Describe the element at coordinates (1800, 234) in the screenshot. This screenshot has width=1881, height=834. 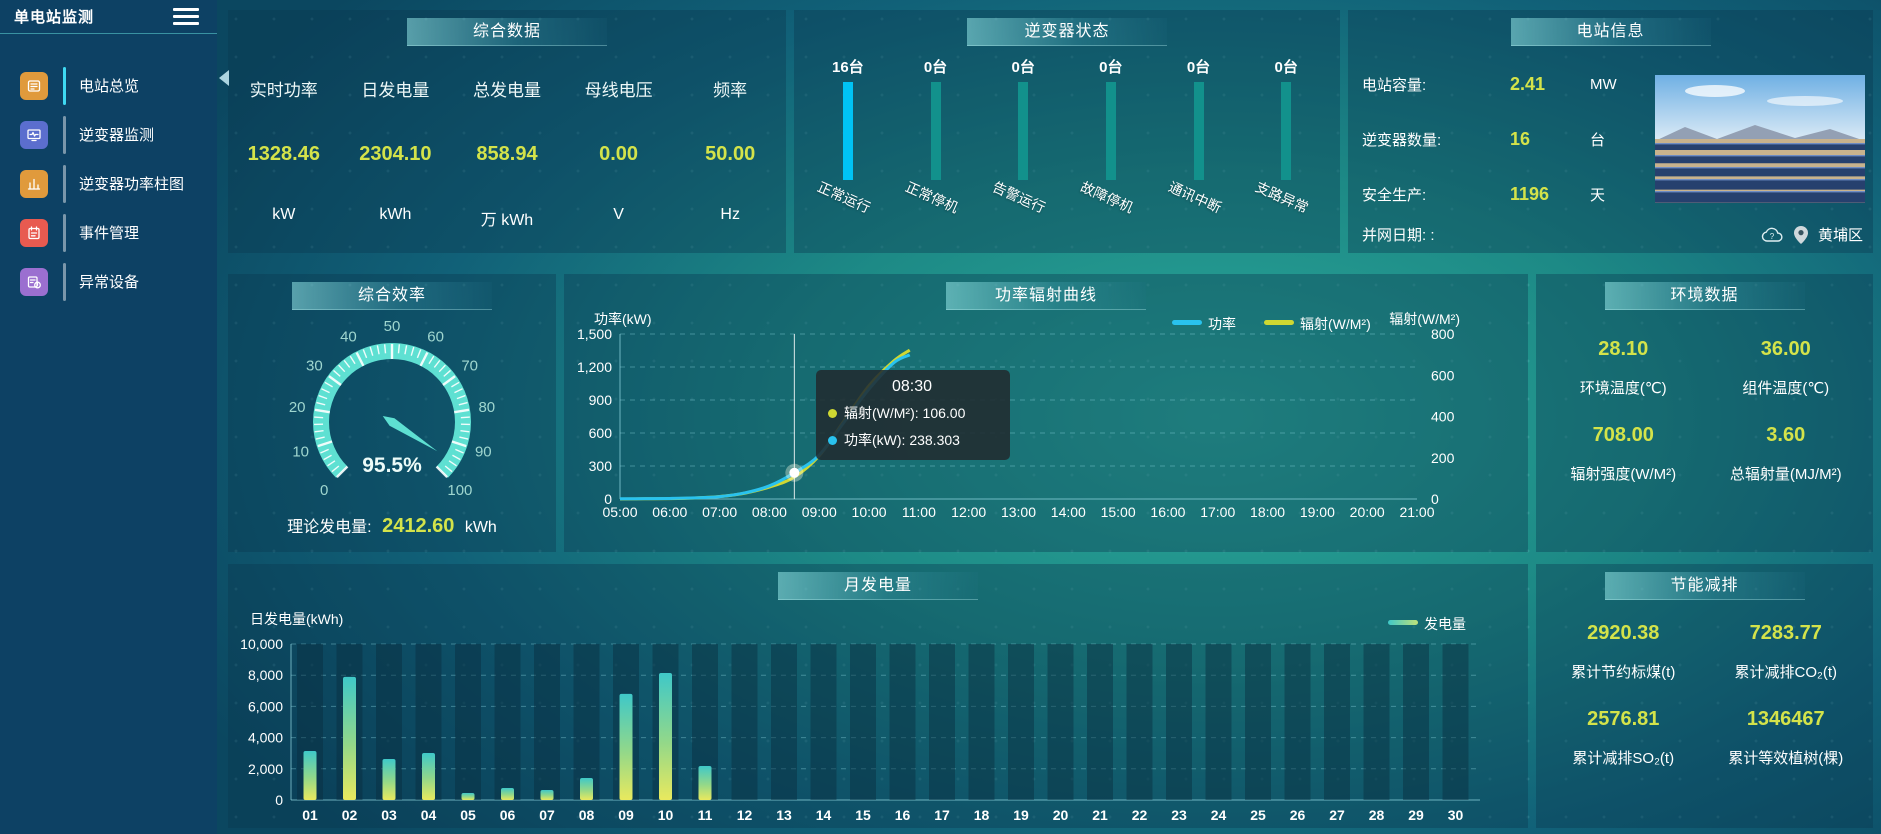
I see `location-pin-icon` at that location.